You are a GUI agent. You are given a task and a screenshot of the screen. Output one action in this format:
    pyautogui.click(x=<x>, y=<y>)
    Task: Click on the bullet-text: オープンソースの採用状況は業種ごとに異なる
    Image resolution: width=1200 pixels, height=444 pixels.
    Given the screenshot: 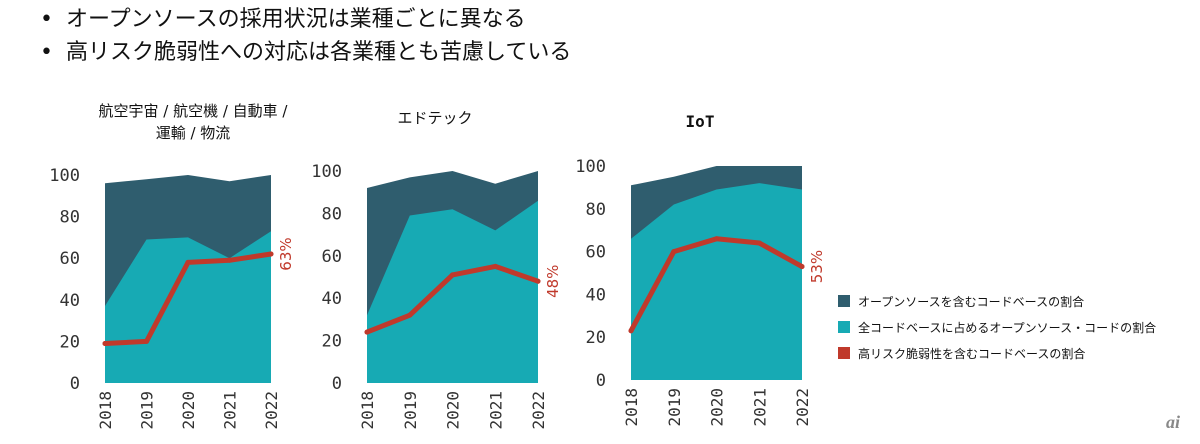 What is the action you would take?
    pyautogui.click(x=296, y=19)
    